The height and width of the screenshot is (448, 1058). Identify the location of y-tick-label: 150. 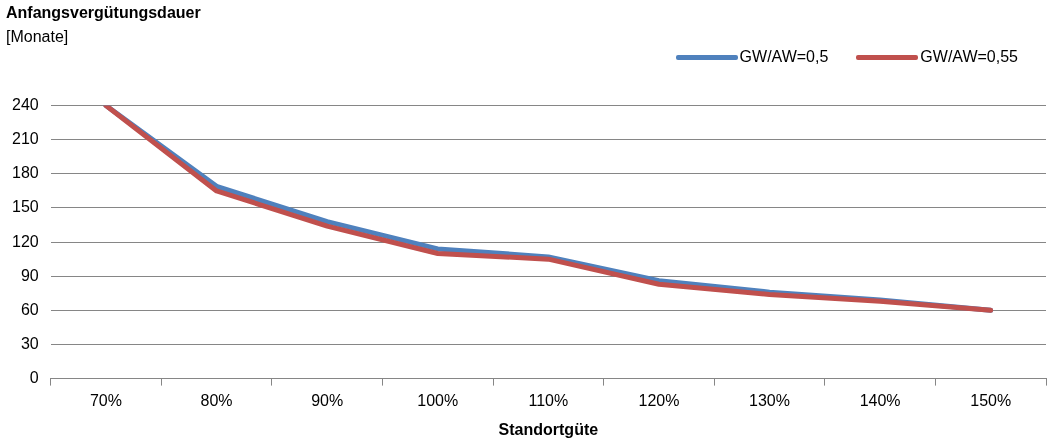
(25, 207).